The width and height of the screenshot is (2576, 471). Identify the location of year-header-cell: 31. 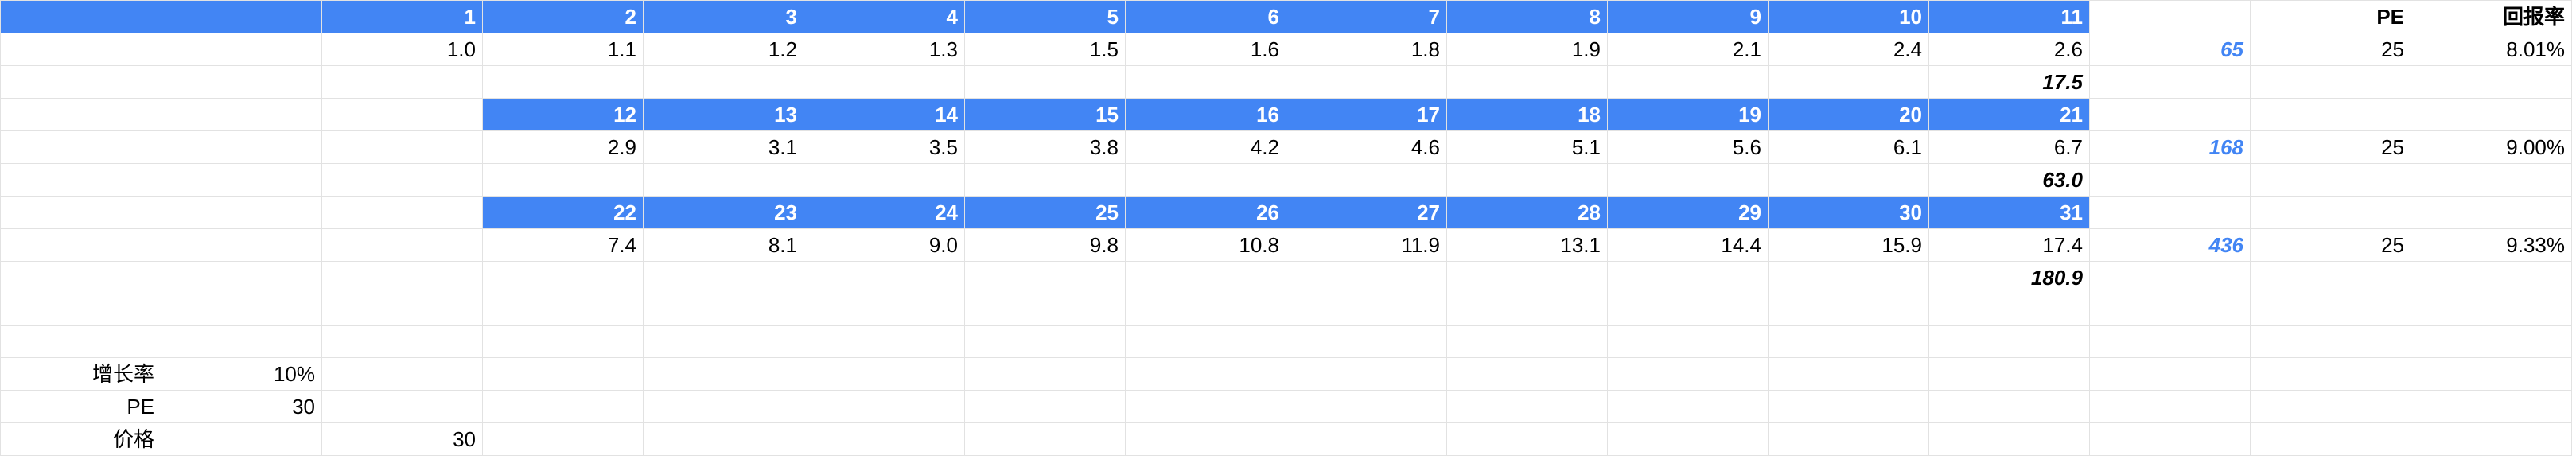
(2009, 212).